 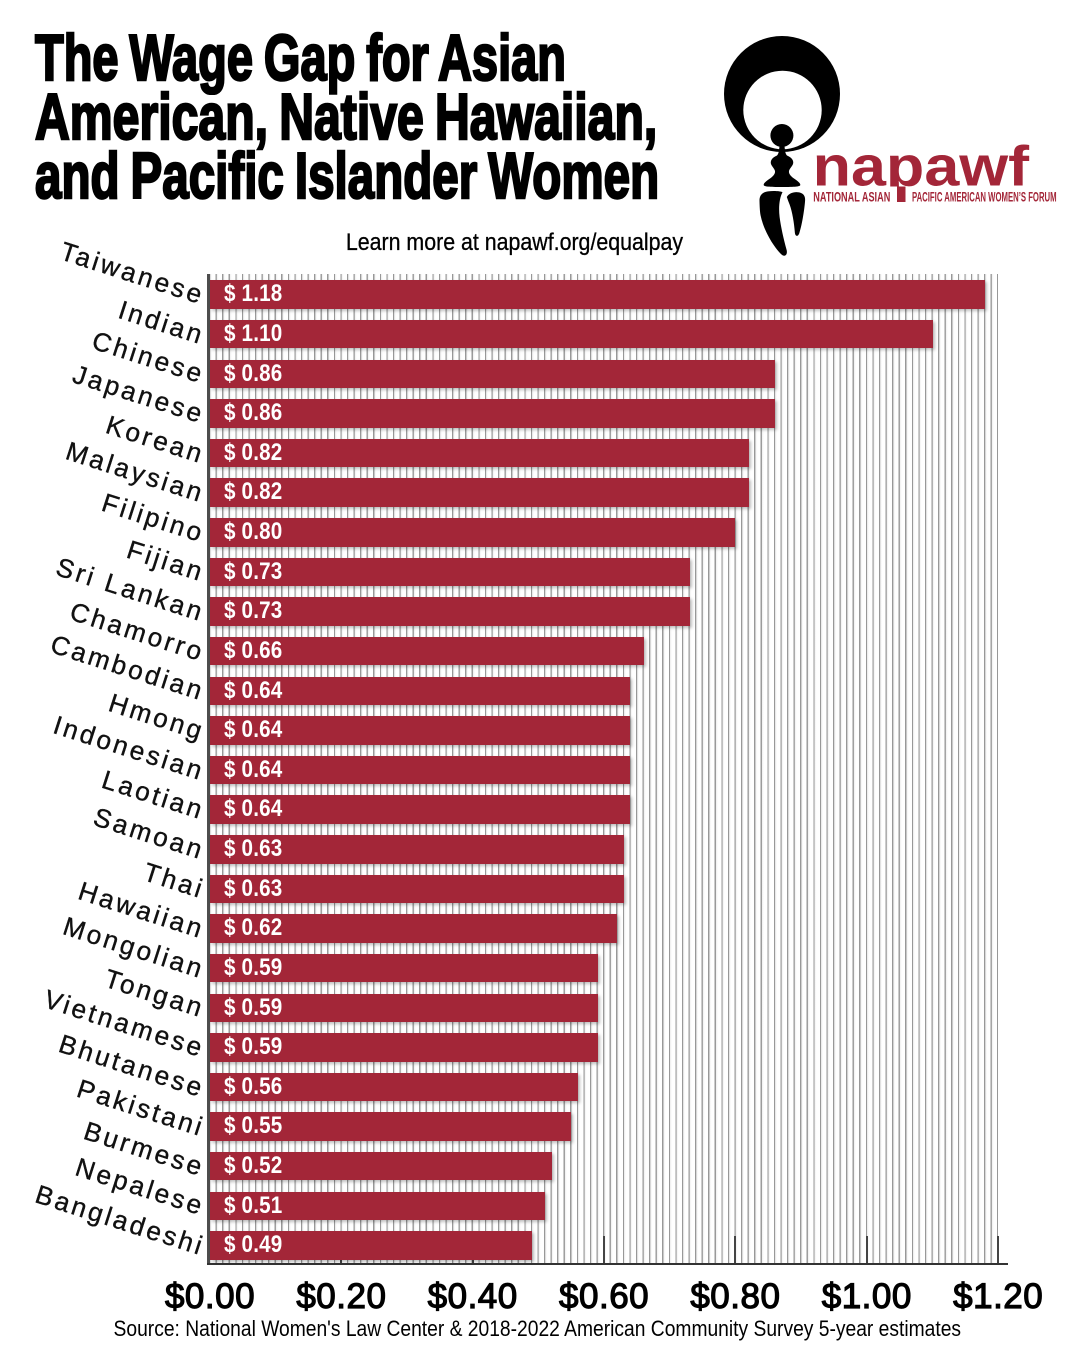 I want to click on svg-text: PACIFIC AMERICAN WOMEN’S FORUM, so click(x=984, y=197).